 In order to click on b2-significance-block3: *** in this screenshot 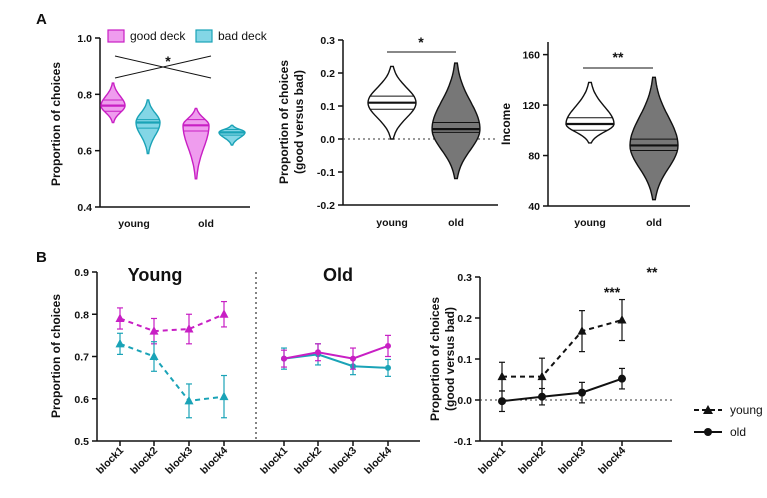, I will do `click(612, 292)`.